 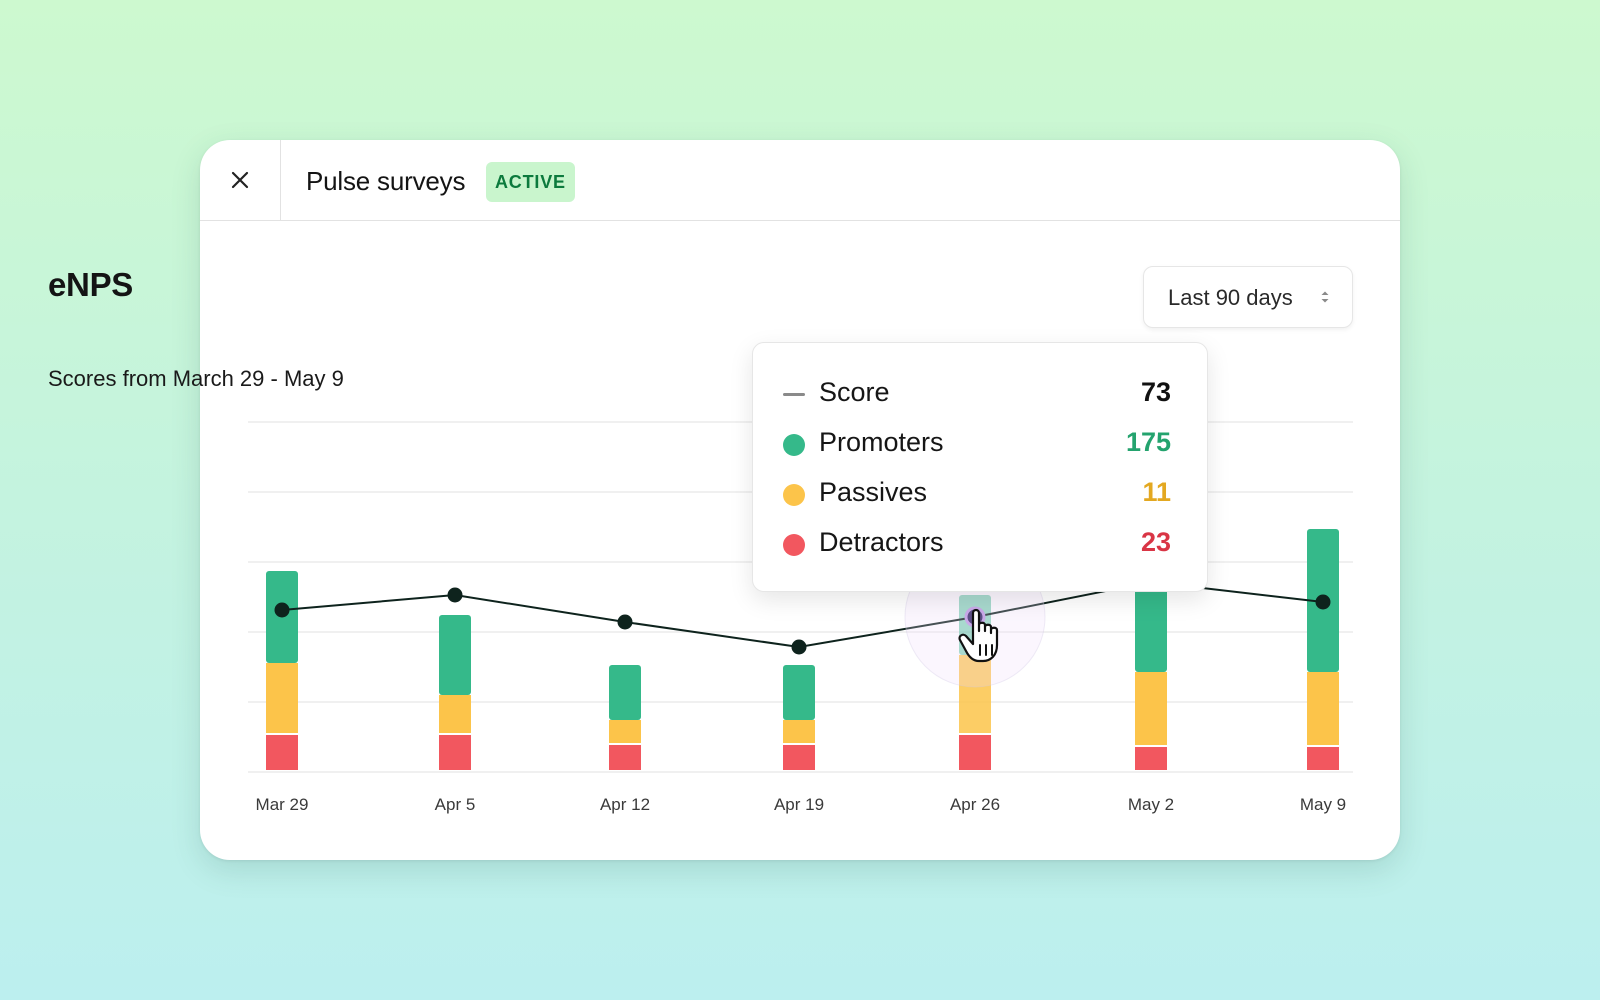 I want to click on tooltip-row-detractors: Detractors 23, so click(x=977, y=544).